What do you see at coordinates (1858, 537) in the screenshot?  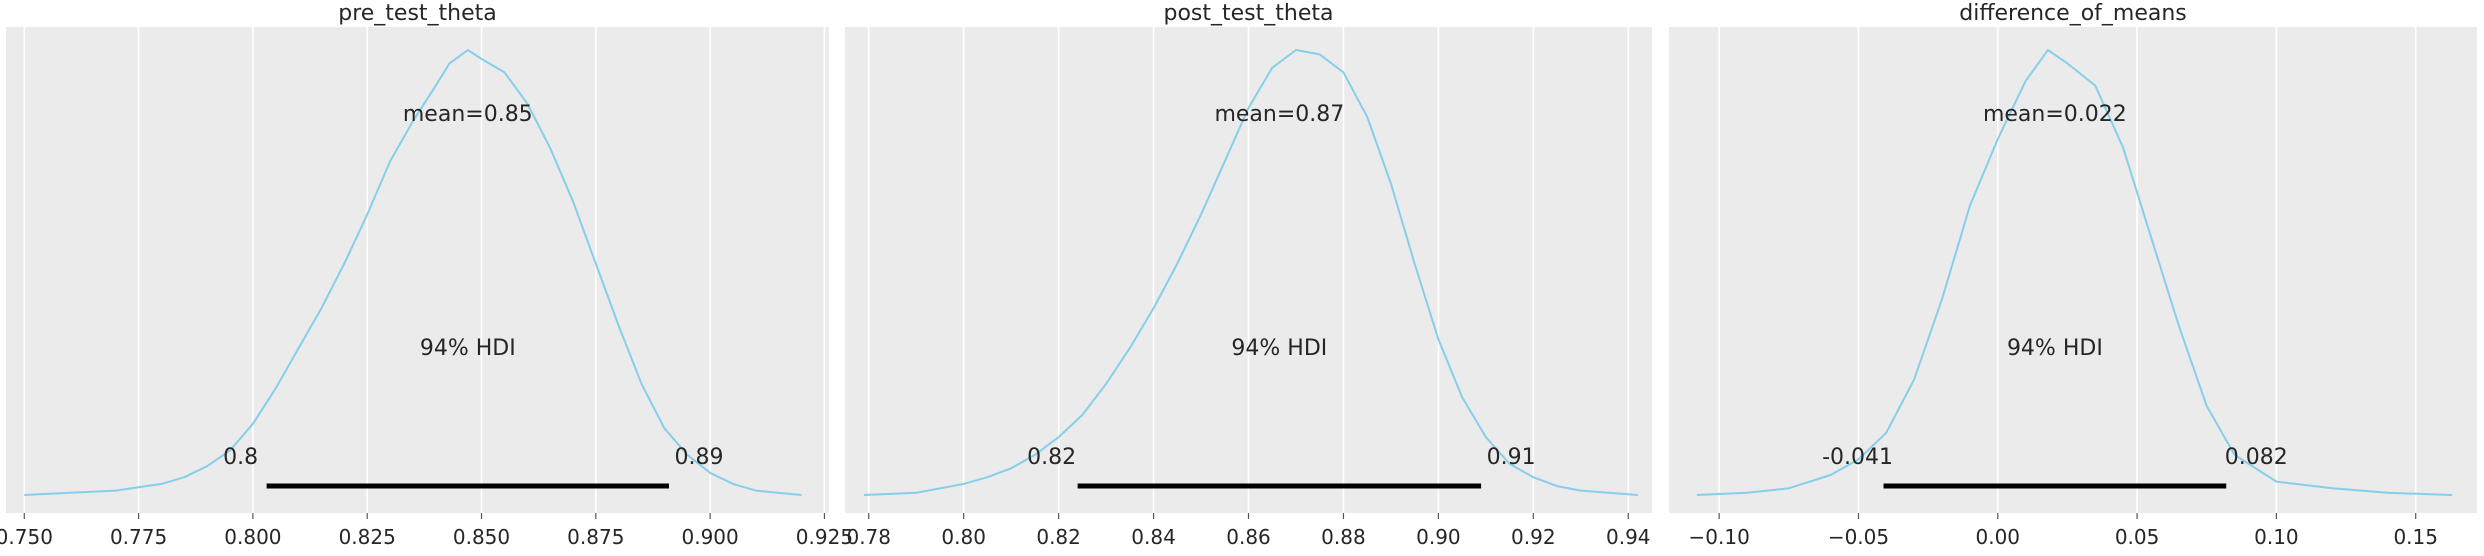 I see `x-tick-label: −0.05` at bounding box center [1858, 537].